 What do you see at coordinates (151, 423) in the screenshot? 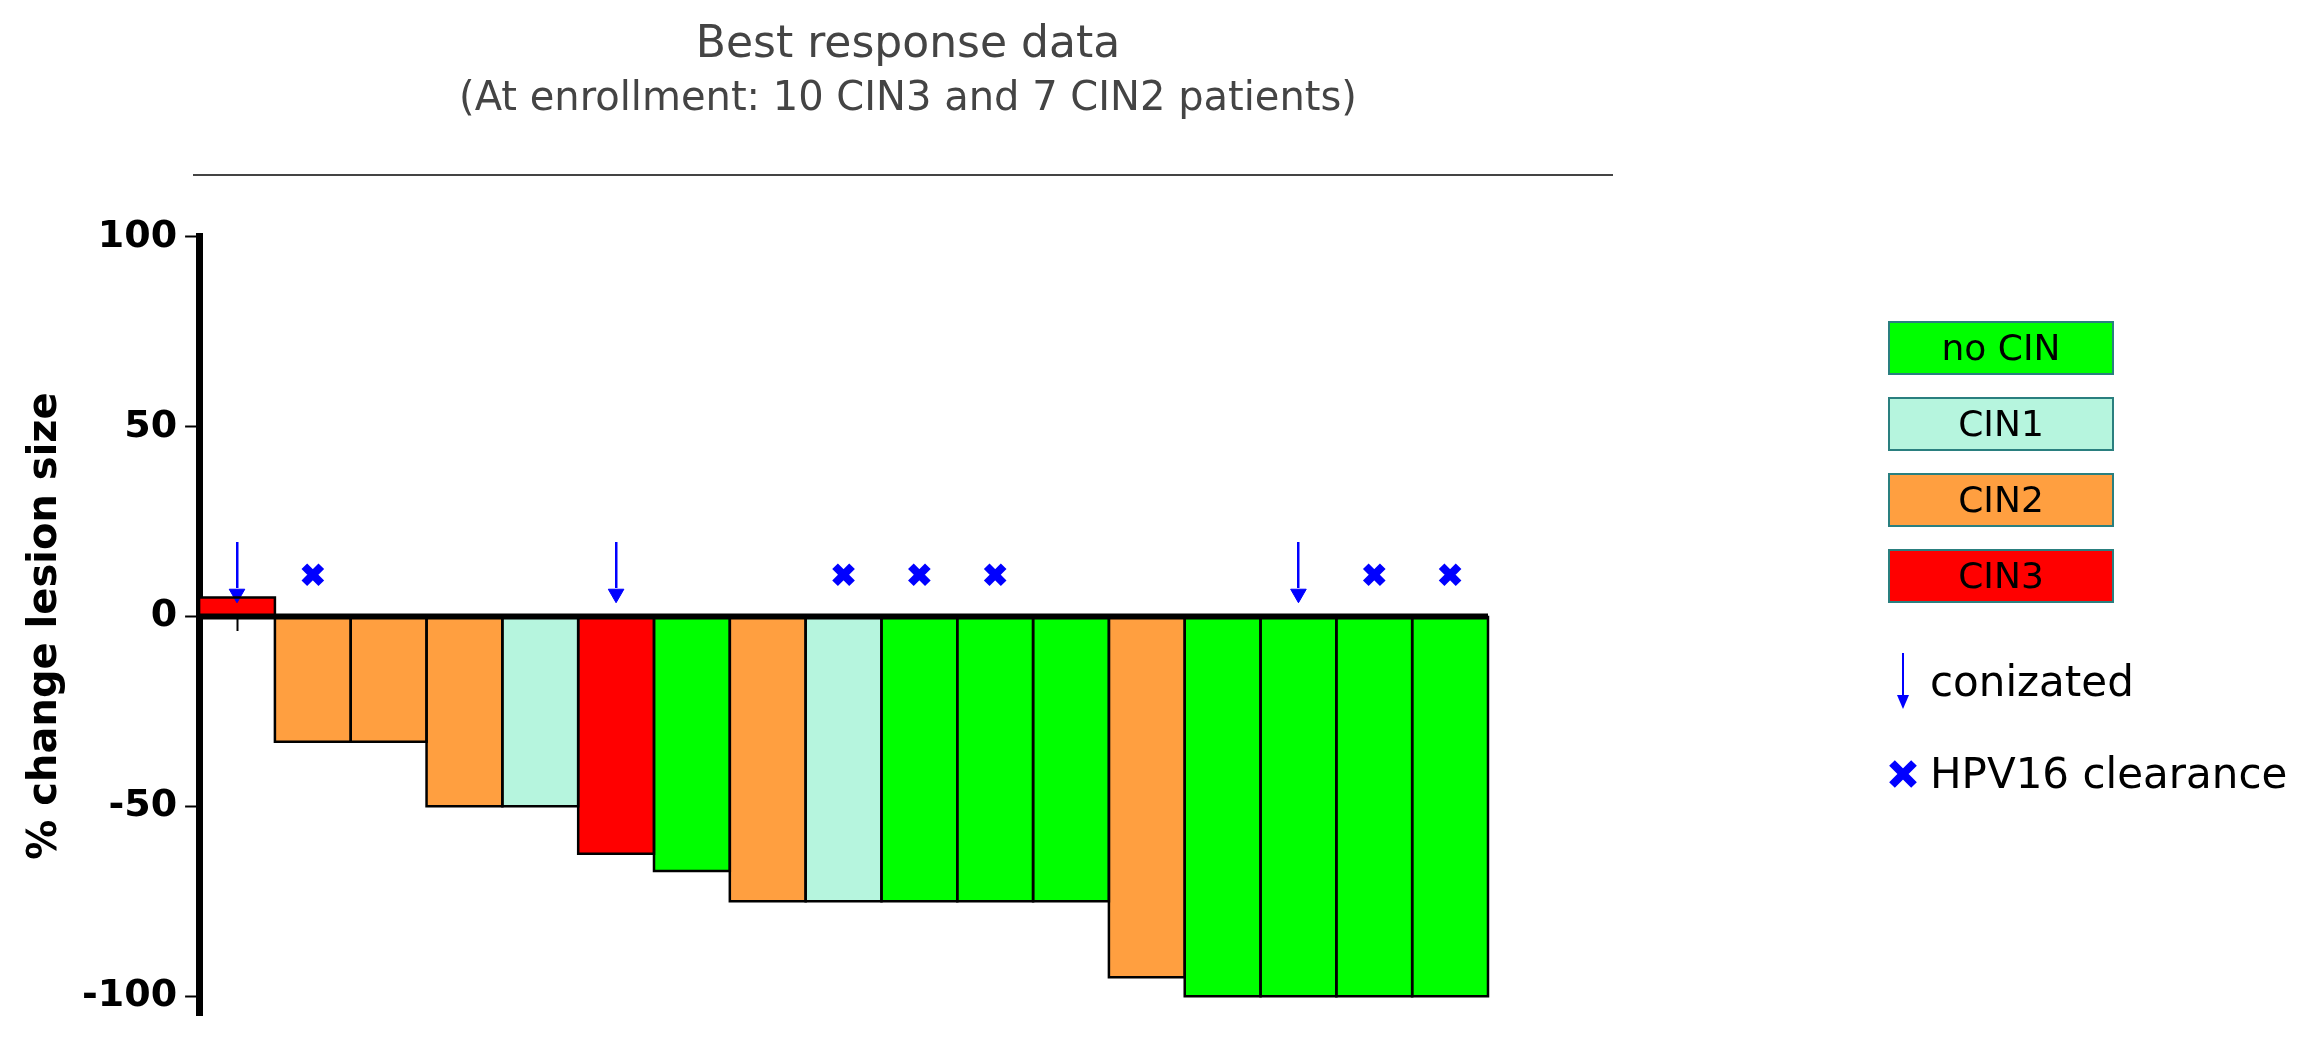
I see `y-tick-label: 50` at bounding box center [151, 423].